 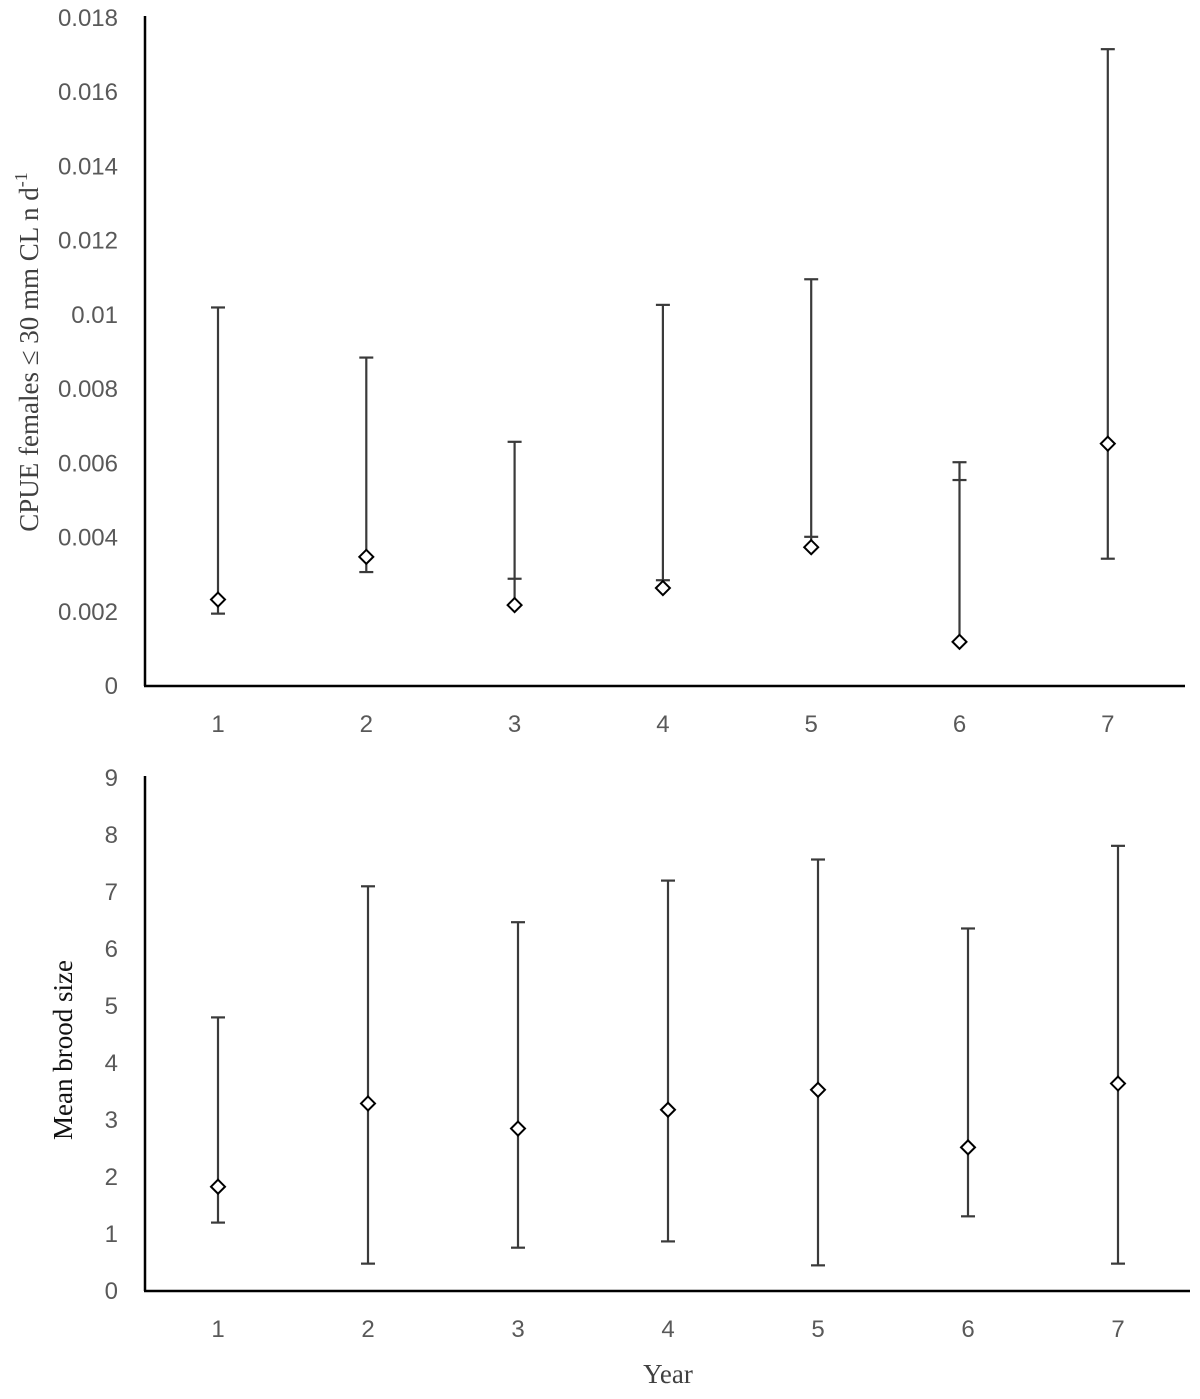 What do you see at coordinates (111, 1120) in the screenshot?
I see `y-tick-label: 3` at bounding box center [111, 1120].